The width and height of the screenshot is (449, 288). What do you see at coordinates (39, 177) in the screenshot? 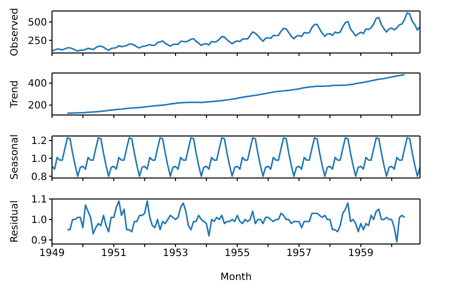
I see `y-tick-label: 0.8` at bounding box center [39, 177].